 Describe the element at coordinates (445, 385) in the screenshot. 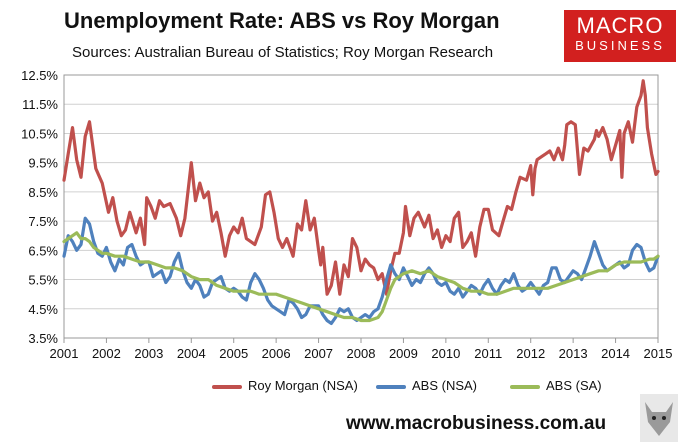

I see `legend-label-abs-nsa: ABS (NSA)` at that location.